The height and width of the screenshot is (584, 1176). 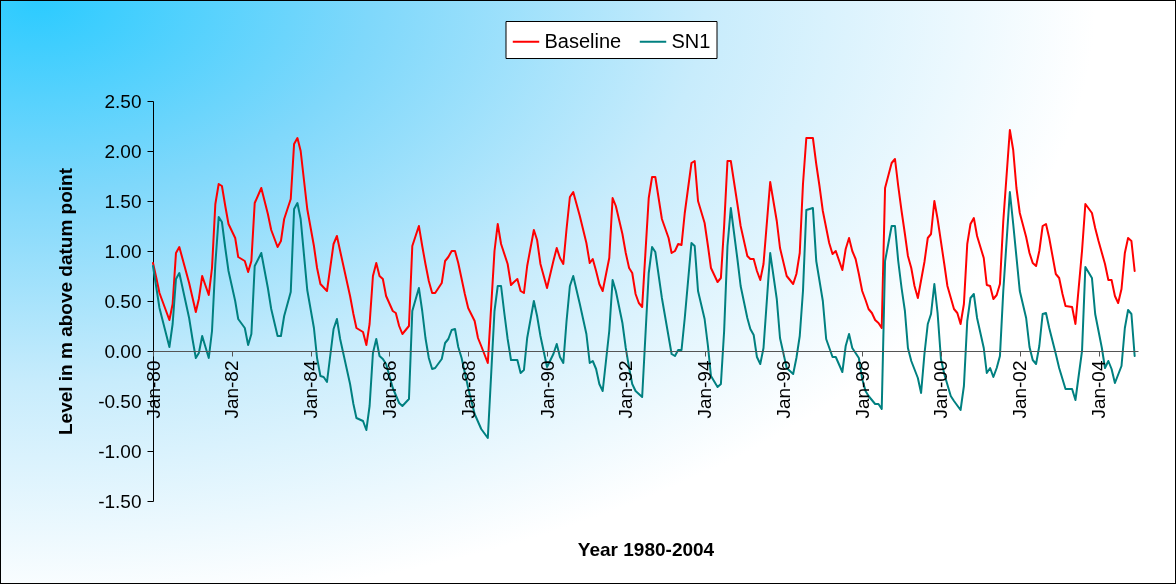 I want to click on x-tick-label: Jan-92, so click(x=626, y=389).